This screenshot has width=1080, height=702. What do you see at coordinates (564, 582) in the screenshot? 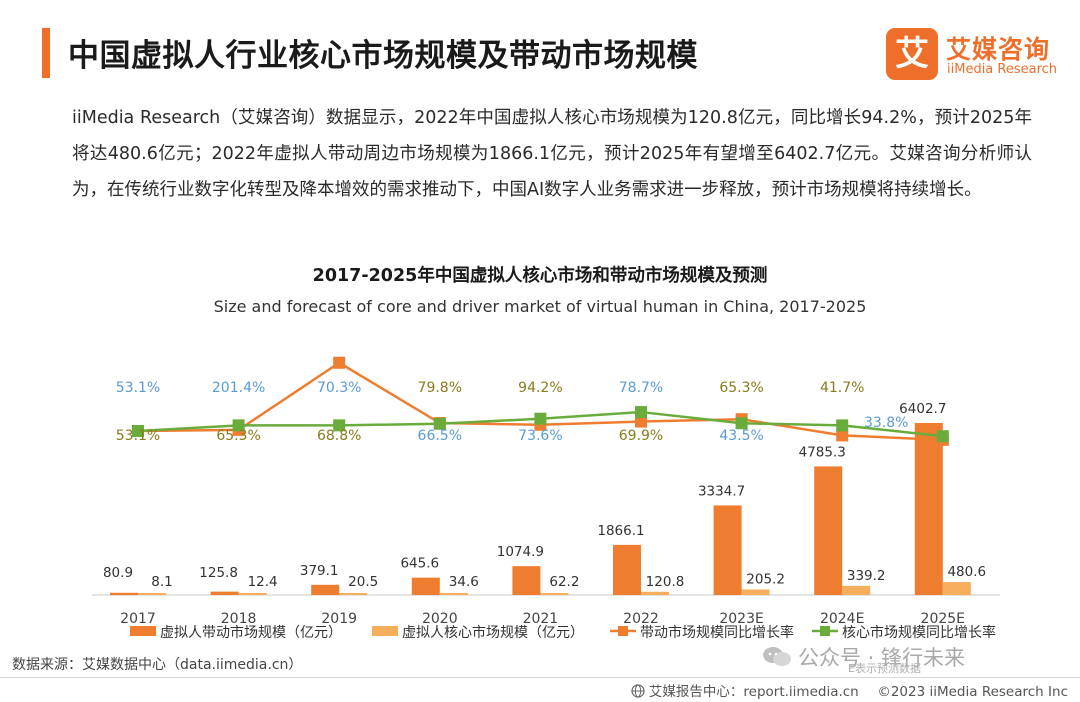
I see `label-core-2021: 62.2` at bounding box center [564, 582].